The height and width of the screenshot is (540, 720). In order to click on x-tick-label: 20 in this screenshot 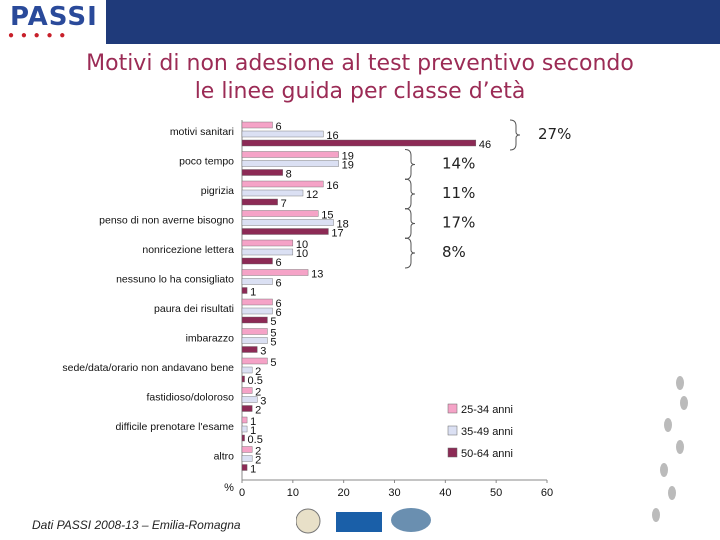, I will do `click(344, 493)`.